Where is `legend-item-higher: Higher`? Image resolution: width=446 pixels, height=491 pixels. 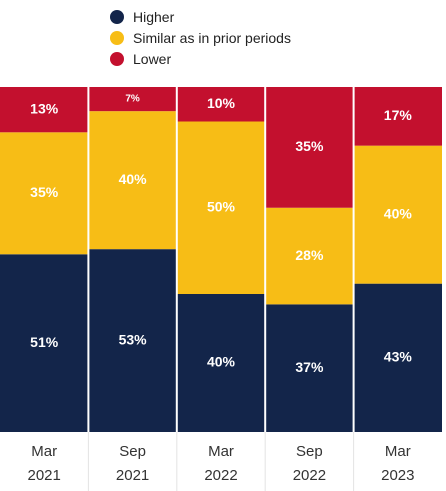
legend-item-higher: Higher is located at coordinates (200, 16).